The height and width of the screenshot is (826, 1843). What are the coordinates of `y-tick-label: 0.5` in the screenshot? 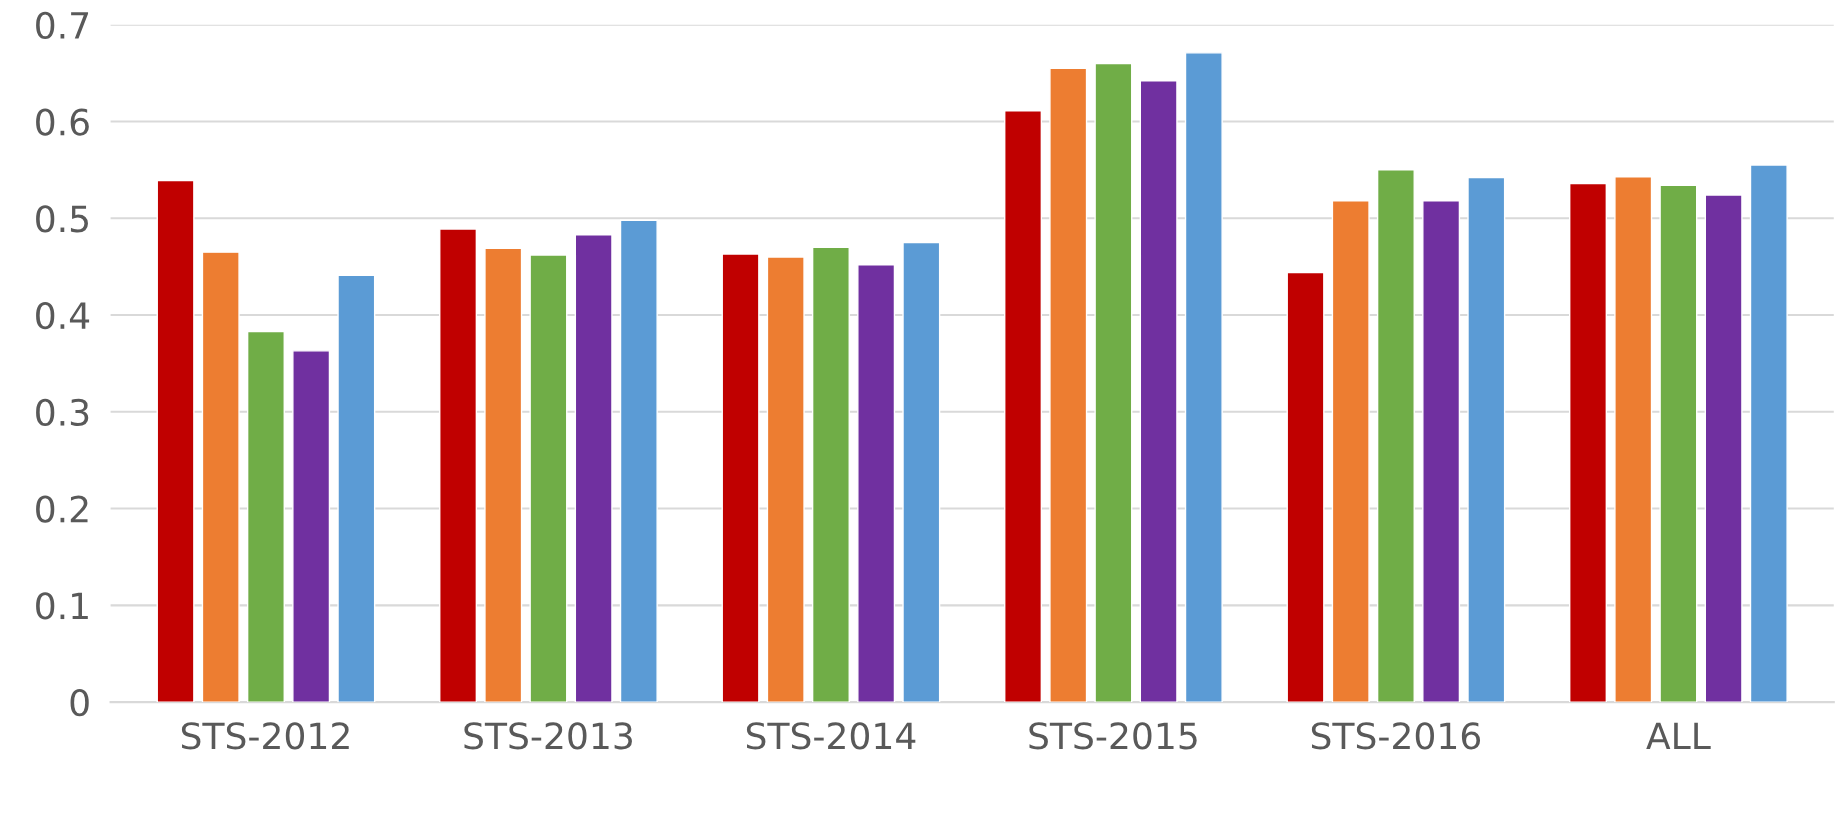 It's located at (62, 219).